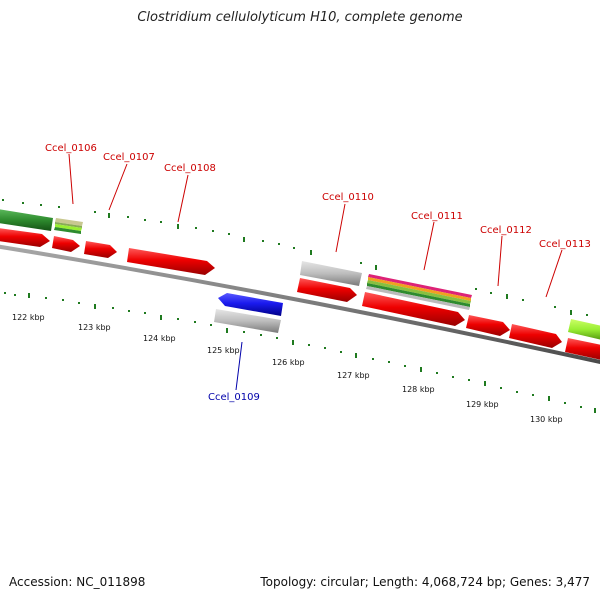 This screenshot has width=600, height=600. I want to click on reverse-feature-track, so click(248, 313).